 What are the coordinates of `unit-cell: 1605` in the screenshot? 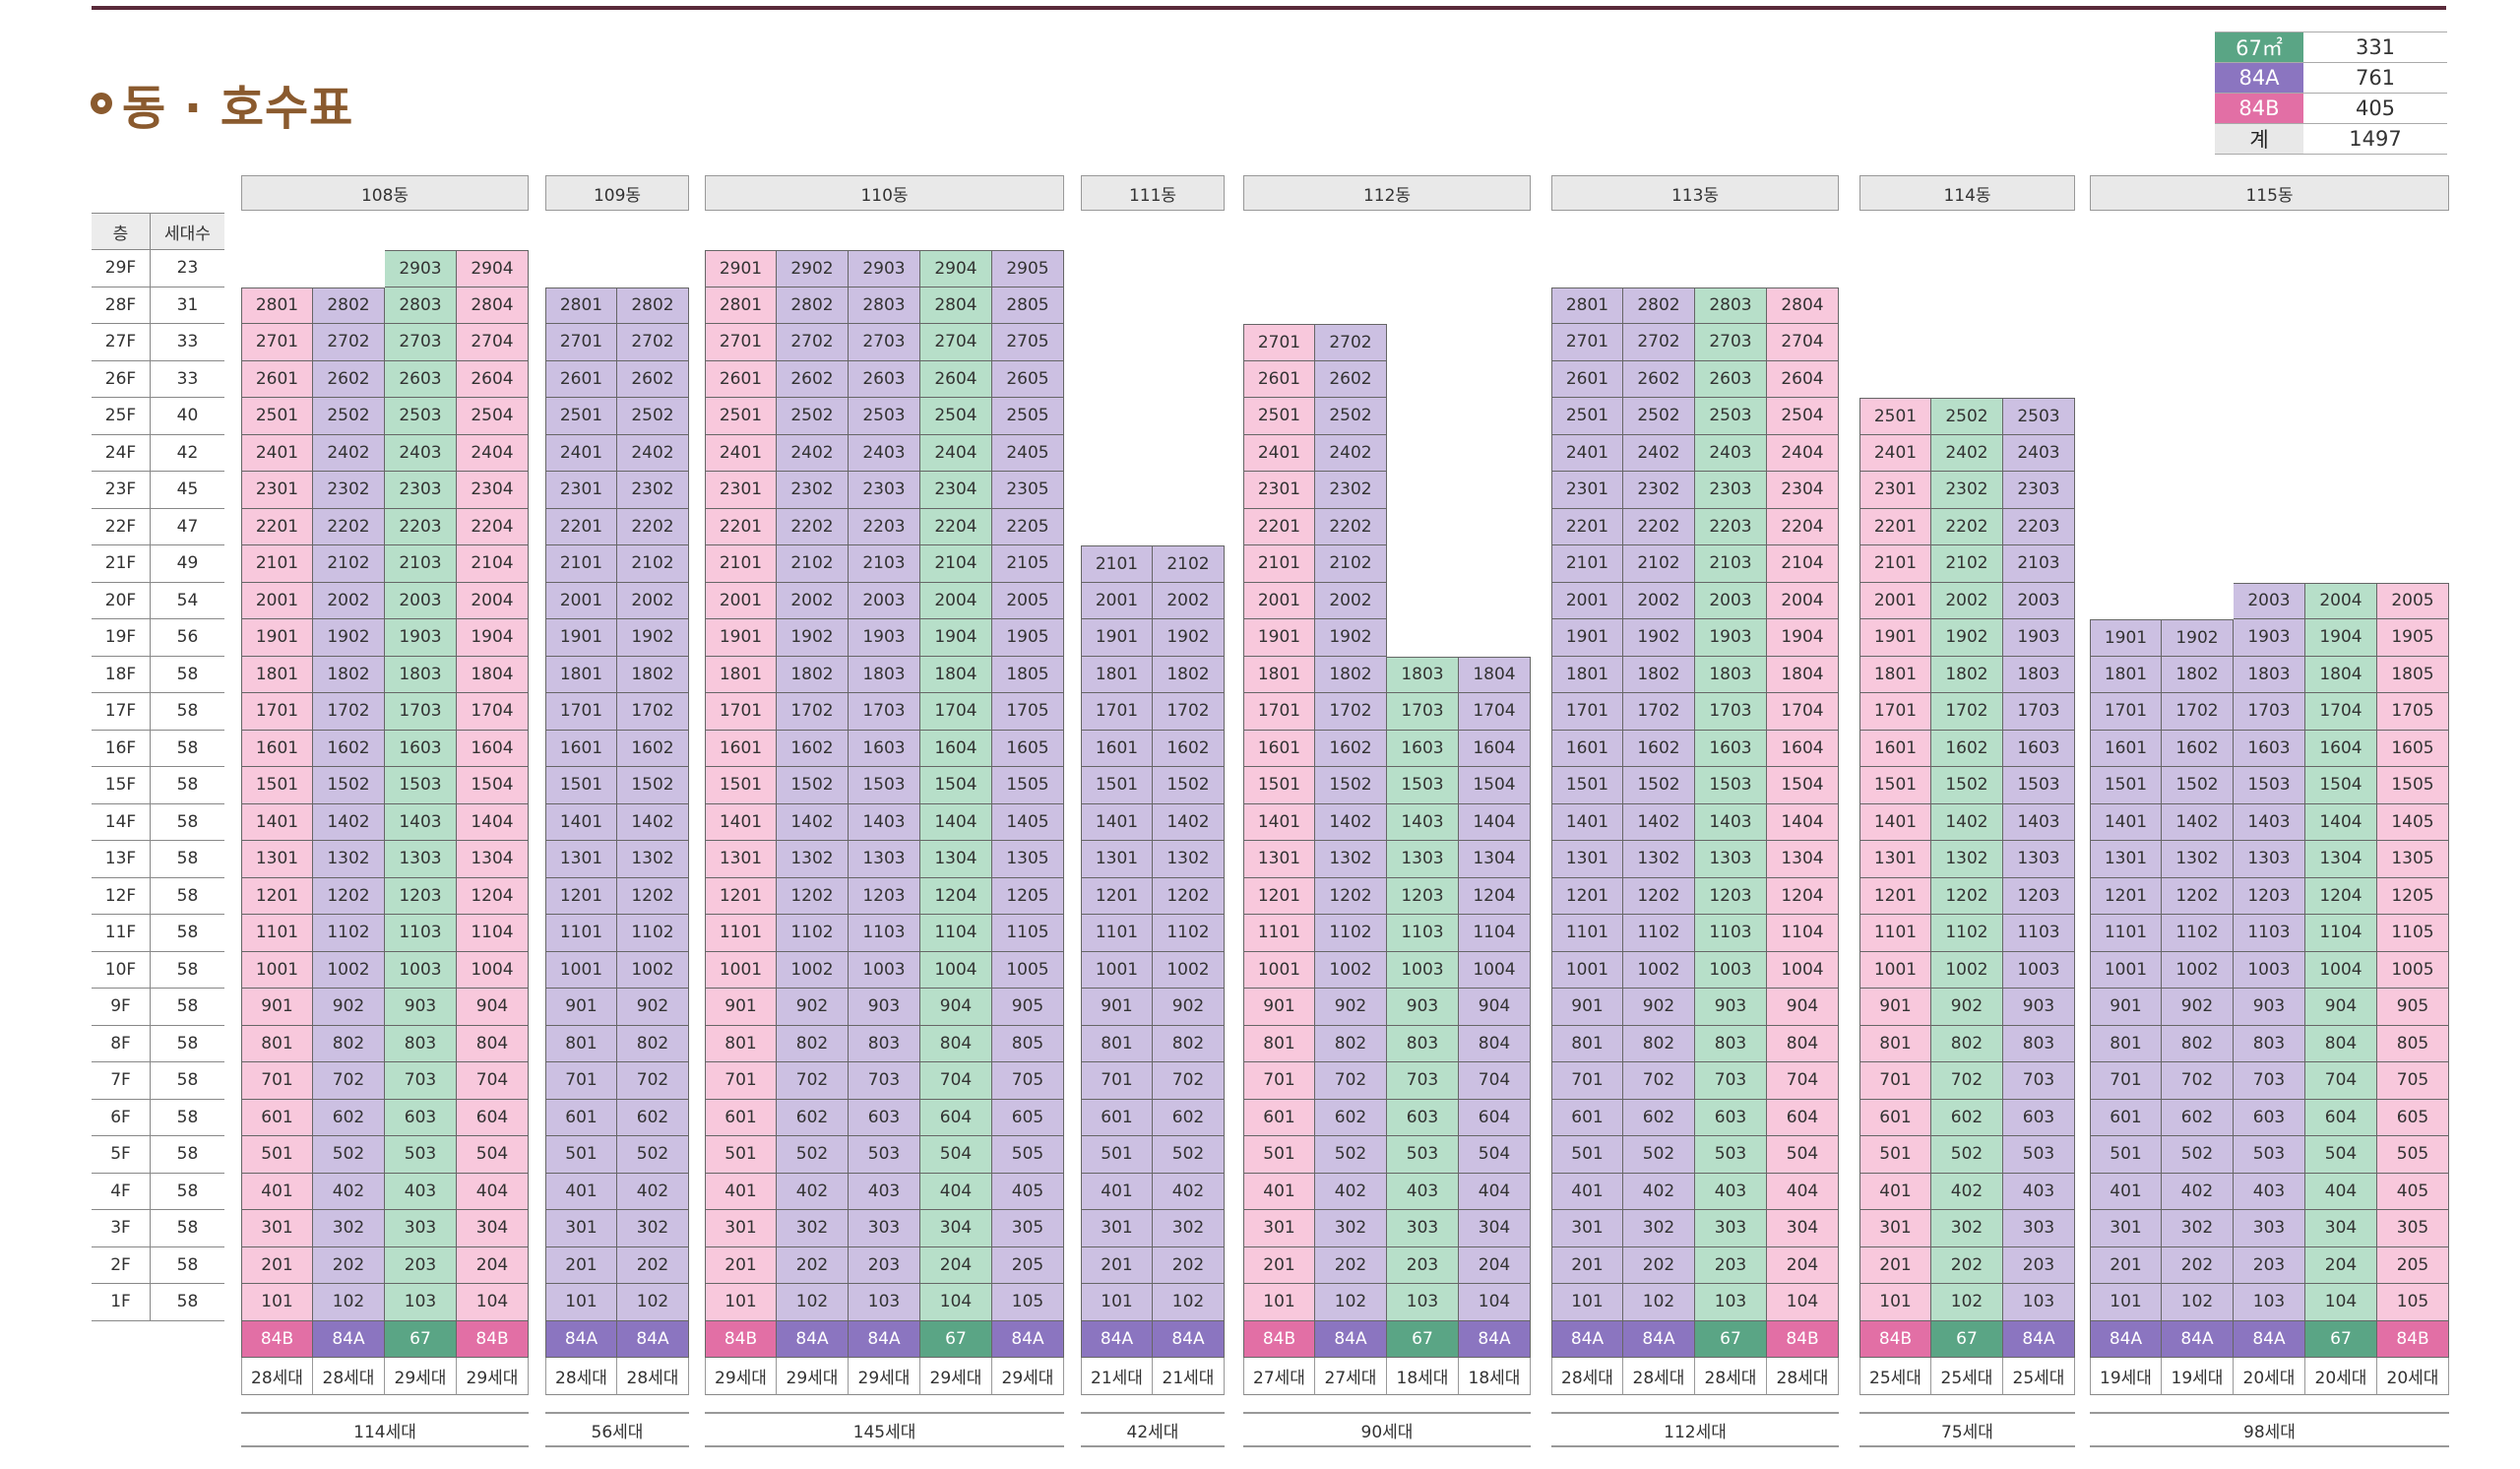 It's located at (2413, 749).